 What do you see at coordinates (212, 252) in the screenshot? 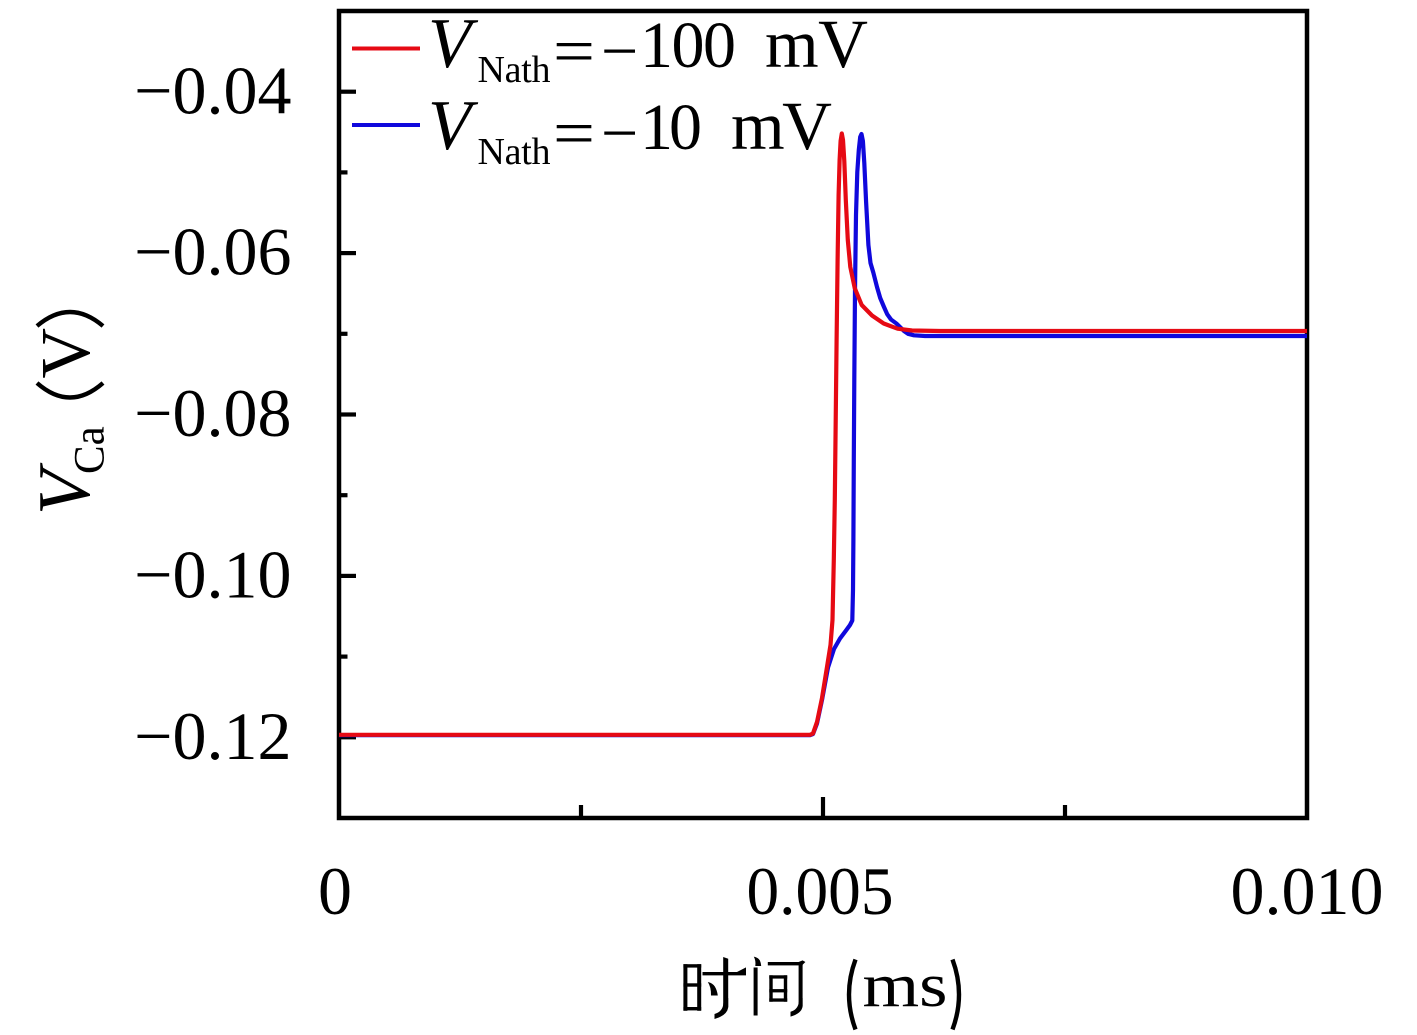
I see `svg-text: −0.06` at bounding box center [212, 252].